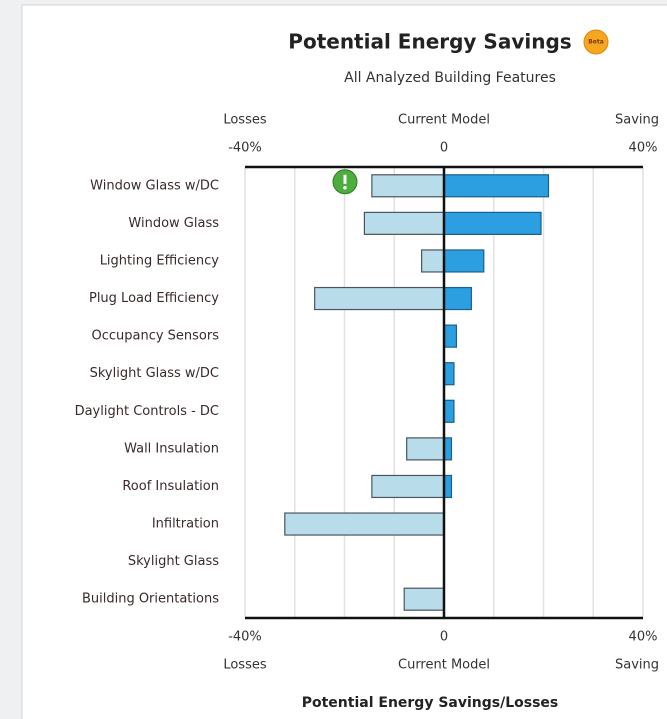  Describe the element at coordinates (154, 298) in the screenshot. I see `category-label: Plug Load Efficiency` at that location.